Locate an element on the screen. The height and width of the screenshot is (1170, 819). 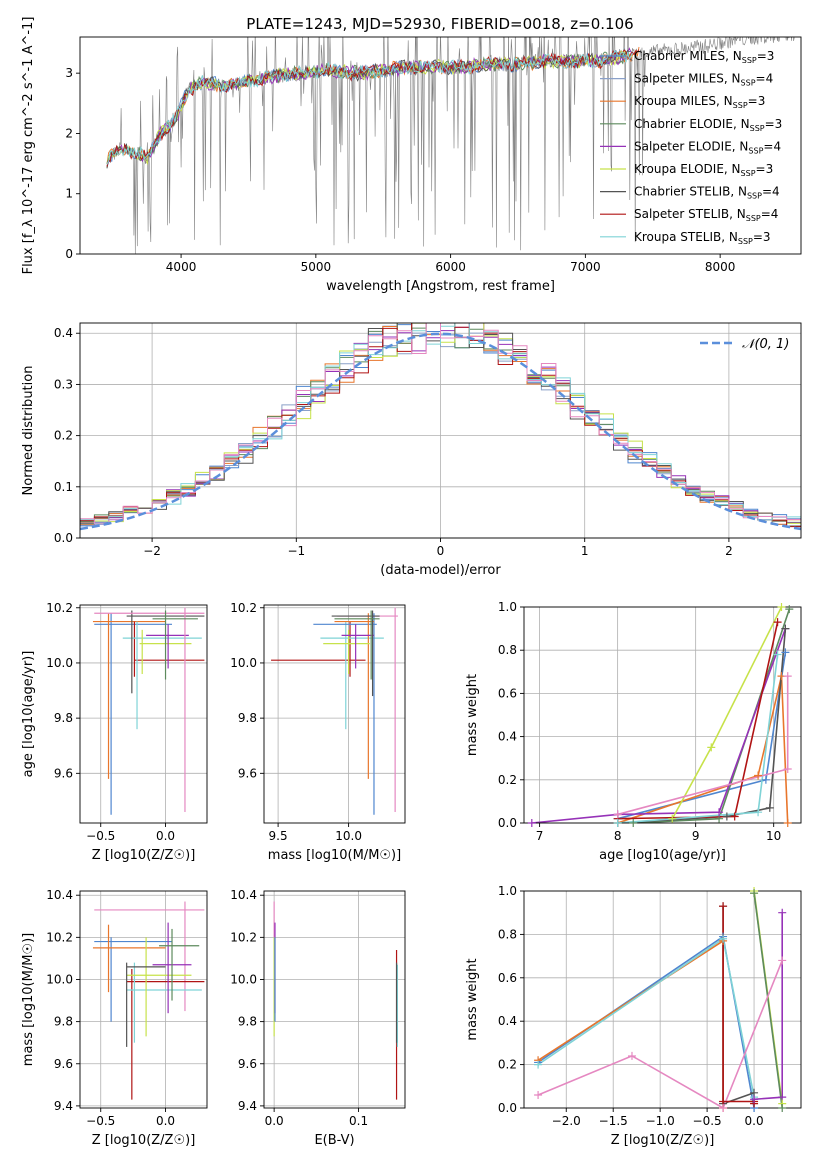
plot-area is located at coordinates (148, 711).